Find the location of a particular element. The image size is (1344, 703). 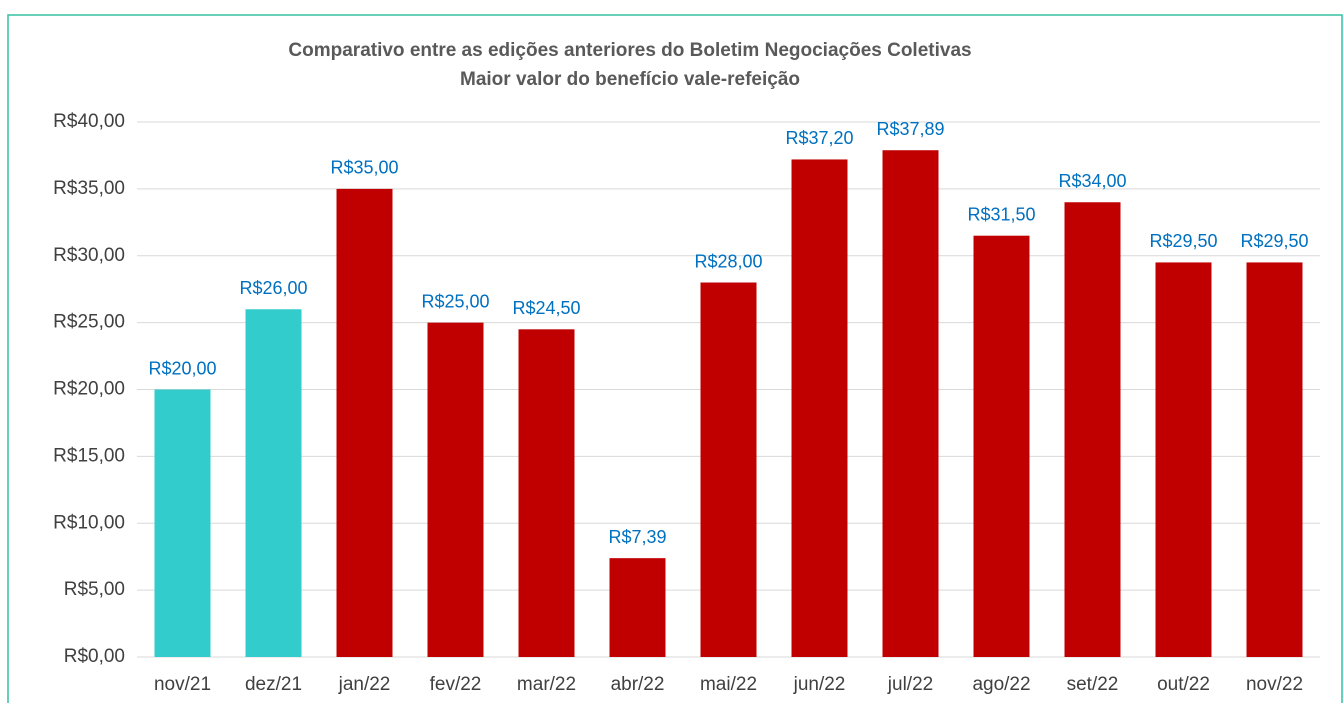

x-tick-label: mar/22 is located at coordinates (546, 684).